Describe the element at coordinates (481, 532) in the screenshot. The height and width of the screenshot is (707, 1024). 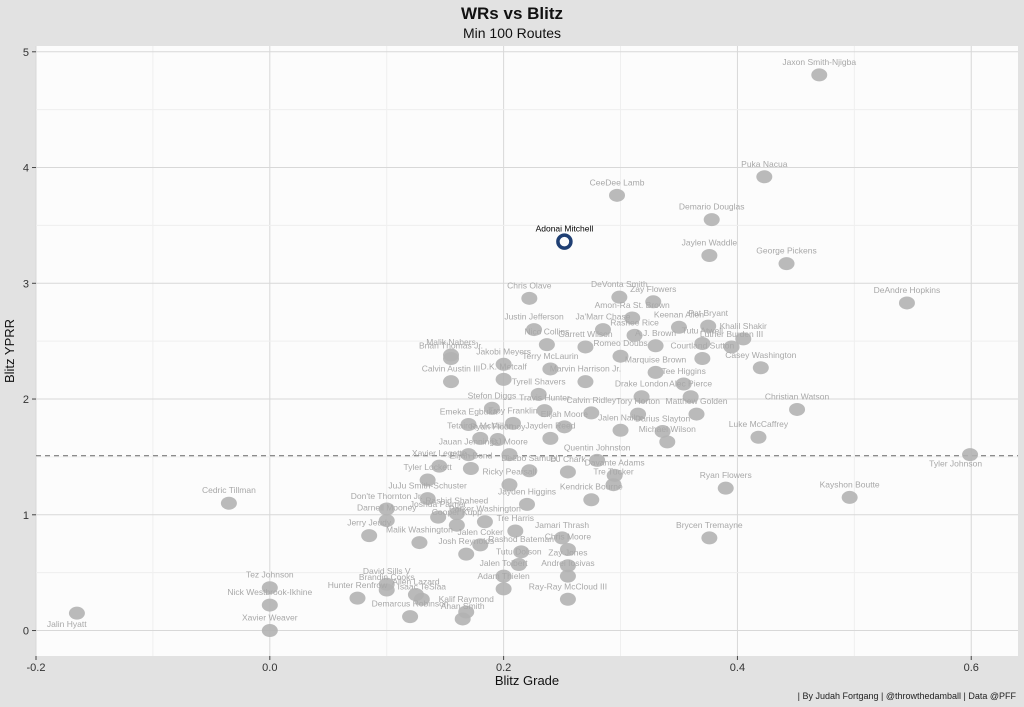
I see `label-jalen-coker: Jalen Coker` at that location.